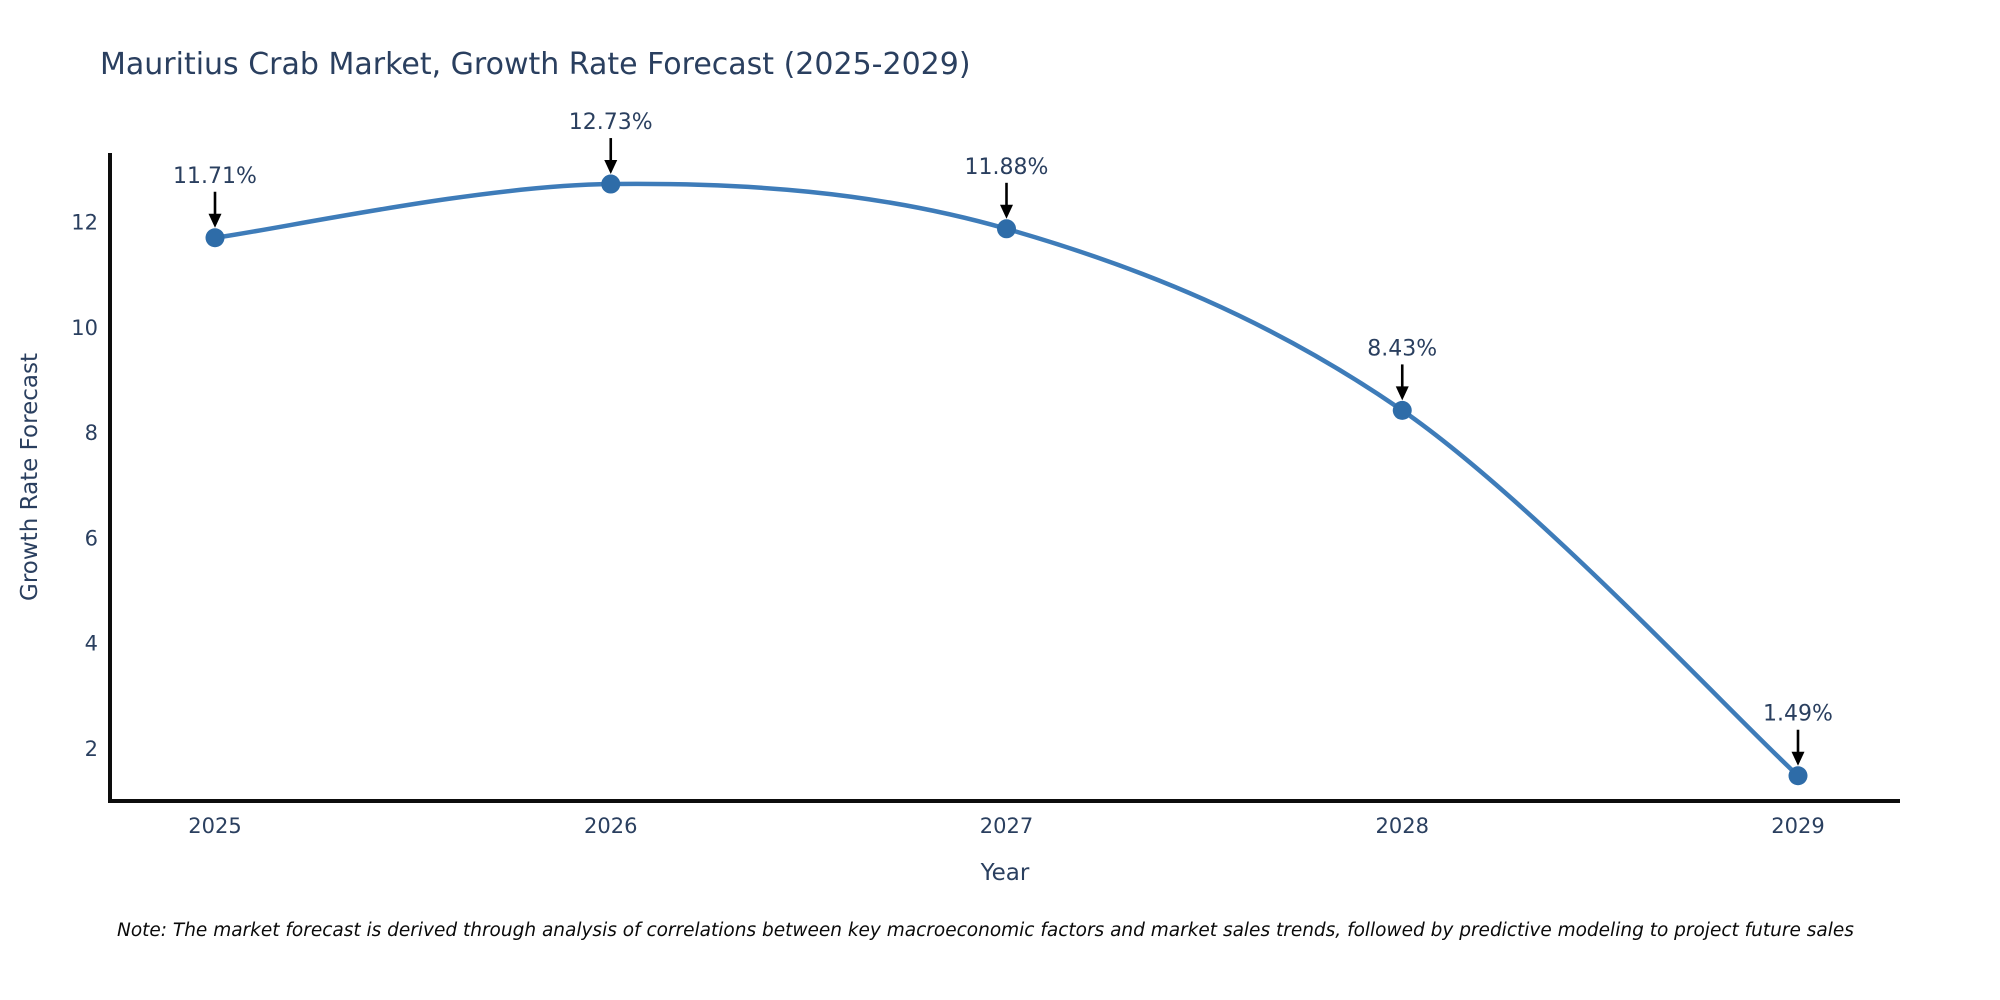 This screenshot has width=2000, height=1000. I want to click on x-tick-label: 2027, so click(1006, 826).